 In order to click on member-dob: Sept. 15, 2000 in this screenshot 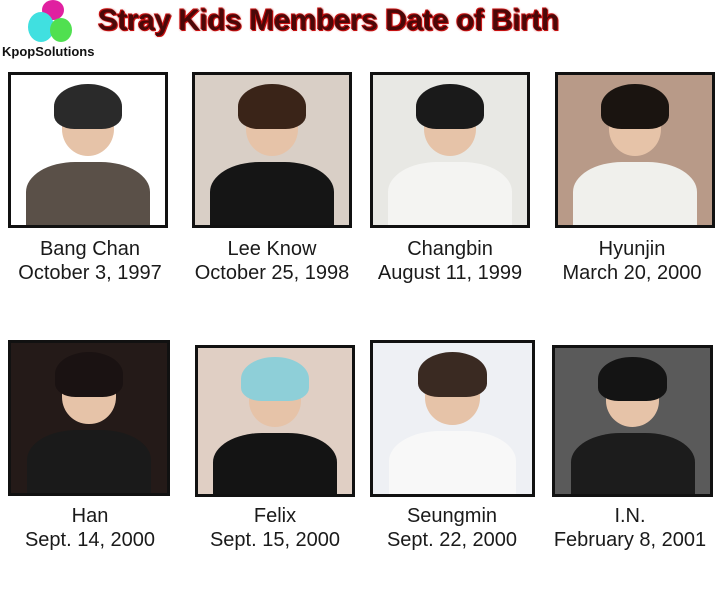, I will do `click(275, 540)`.